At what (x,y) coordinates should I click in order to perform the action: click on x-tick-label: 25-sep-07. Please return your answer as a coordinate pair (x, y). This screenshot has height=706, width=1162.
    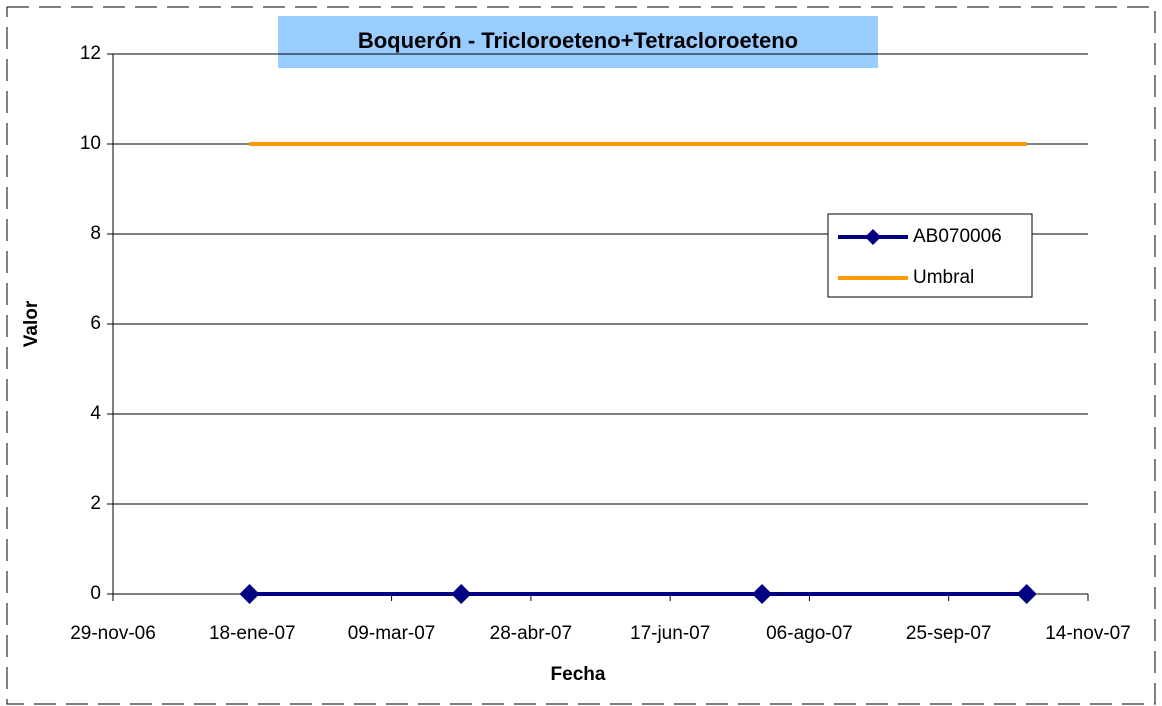
    Looking at the image, I should click on (949, 633).